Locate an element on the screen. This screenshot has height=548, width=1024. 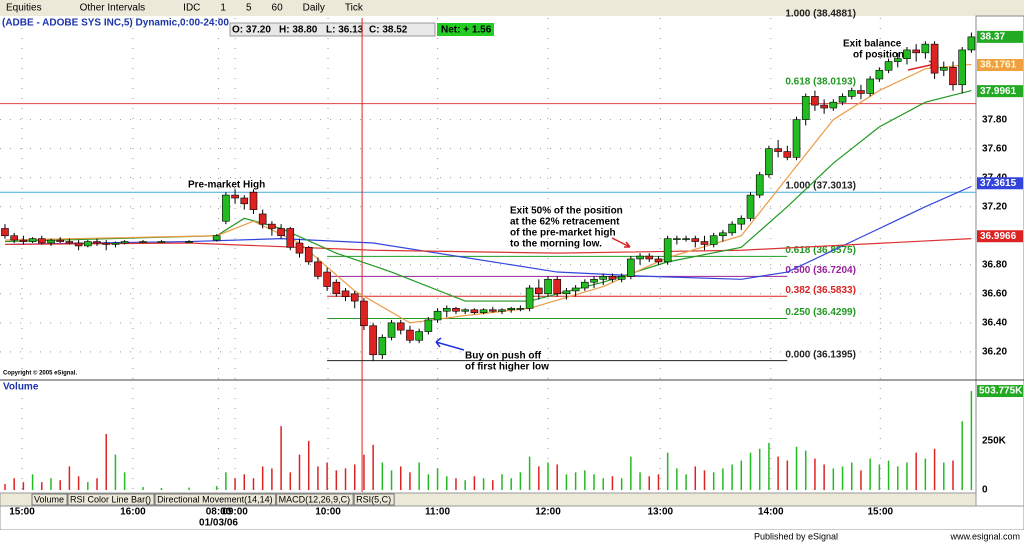
tab: MACD(12,26,9,C) is located at coordinates (315, 499).